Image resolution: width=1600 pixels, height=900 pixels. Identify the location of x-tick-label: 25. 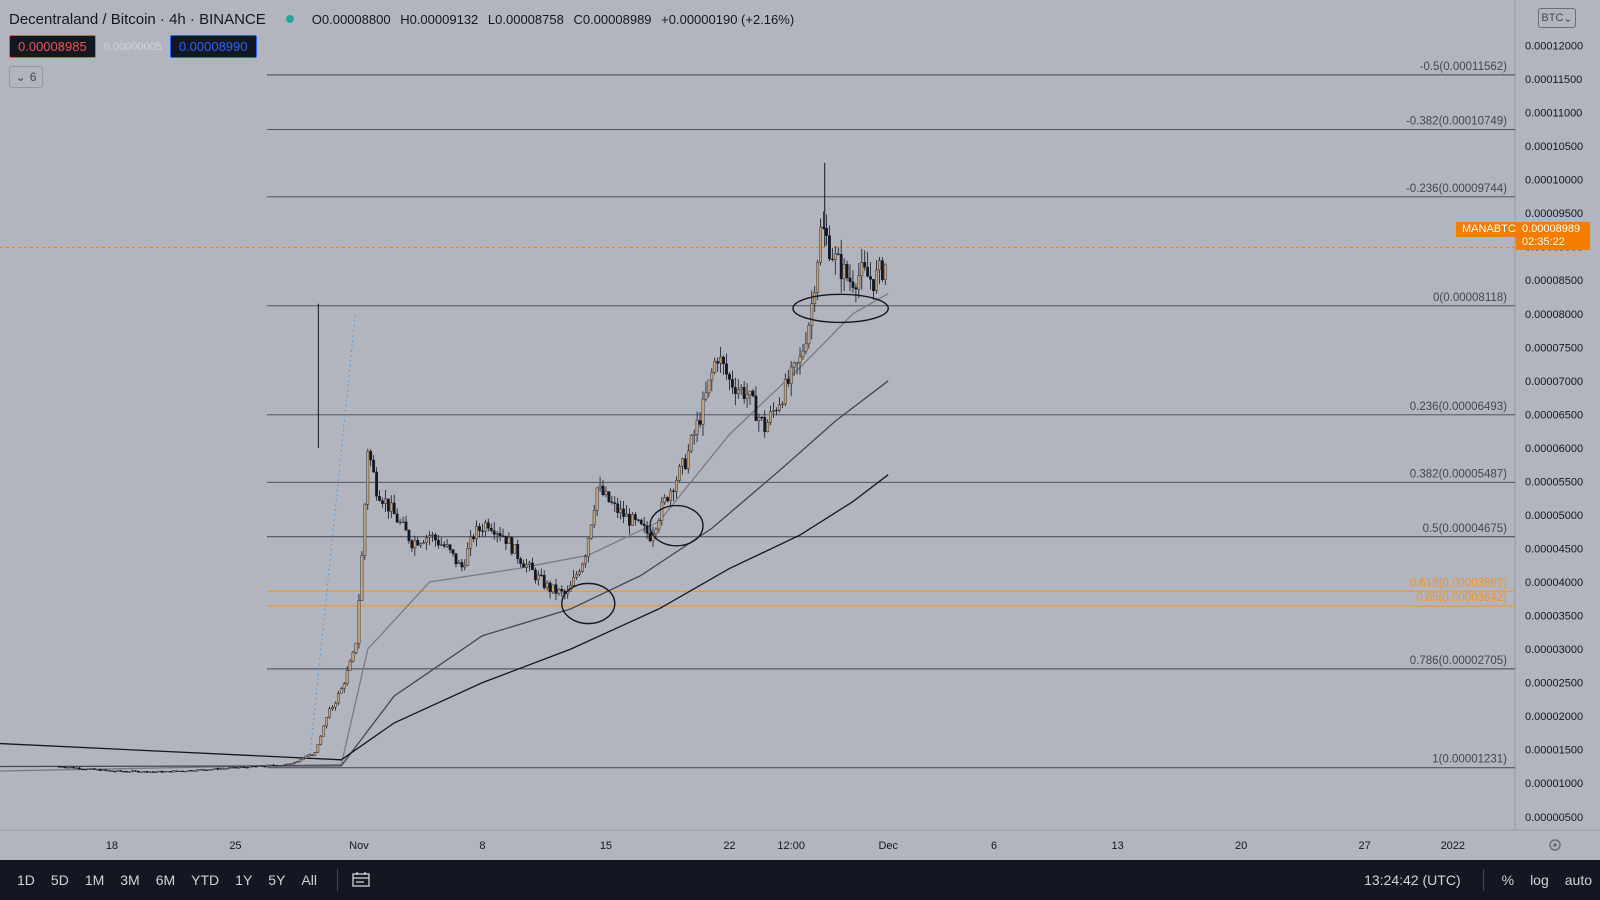
(235, 846).